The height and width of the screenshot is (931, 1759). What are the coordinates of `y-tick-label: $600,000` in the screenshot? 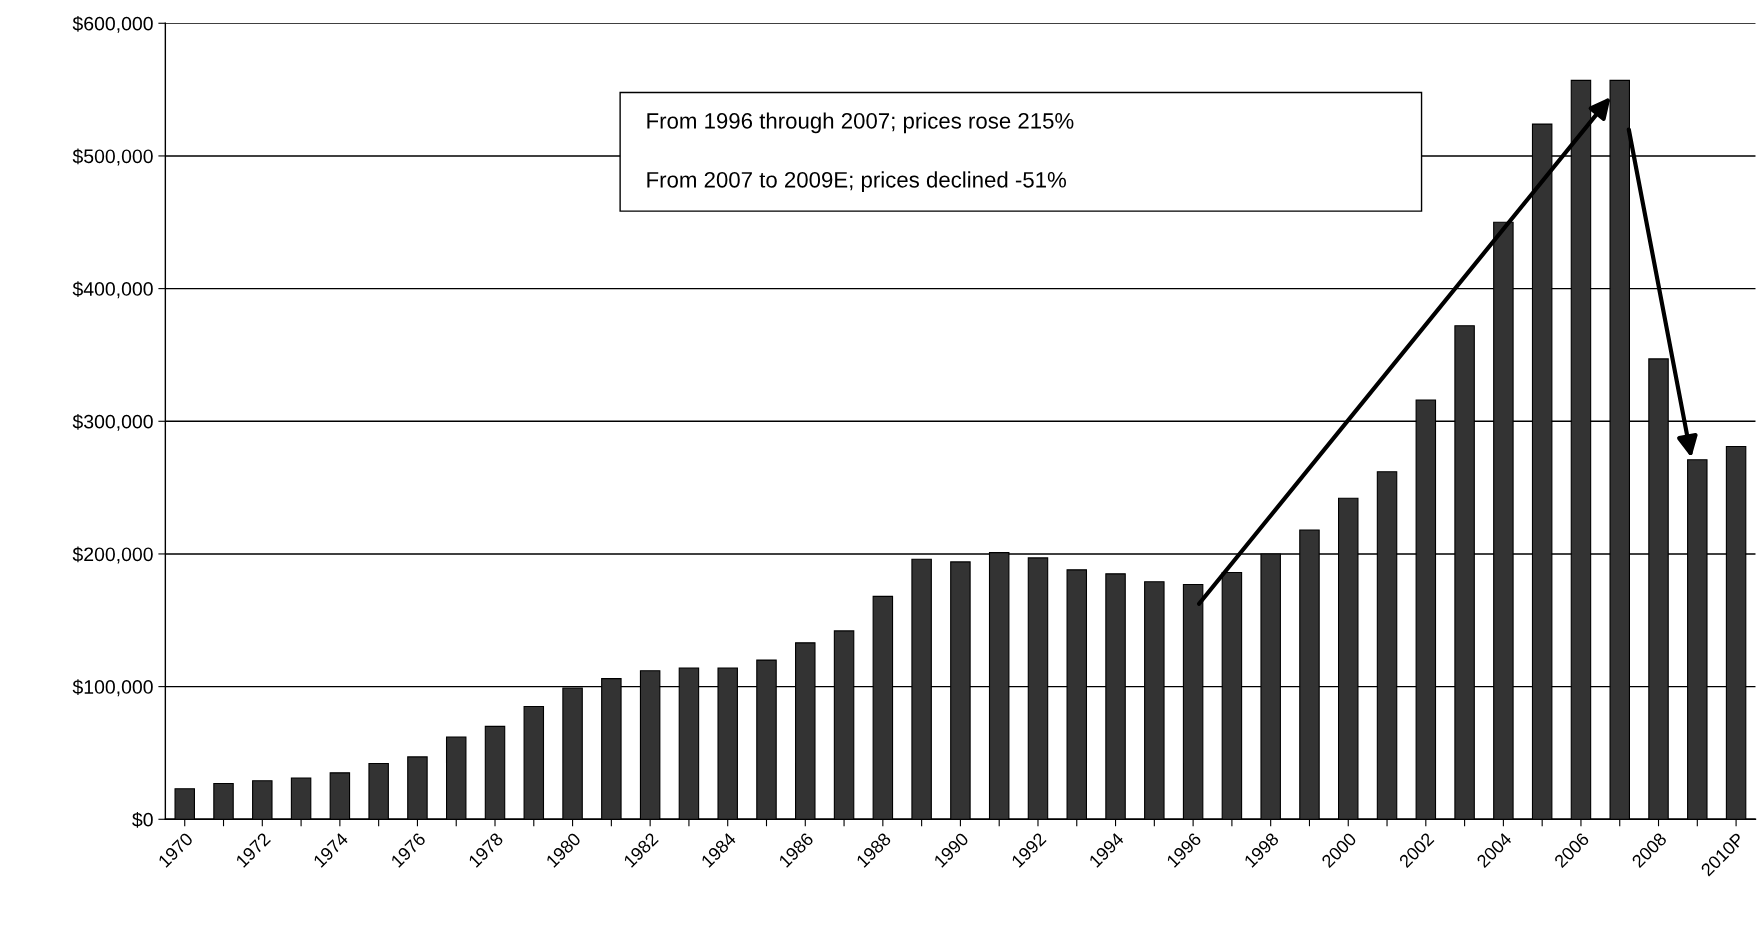 It's located at (112, 24).